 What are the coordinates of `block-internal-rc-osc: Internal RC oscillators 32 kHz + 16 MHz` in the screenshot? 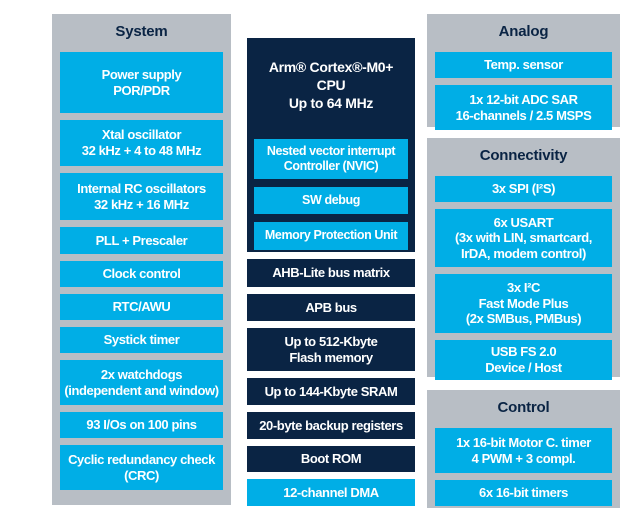 It's located at (141, 196).